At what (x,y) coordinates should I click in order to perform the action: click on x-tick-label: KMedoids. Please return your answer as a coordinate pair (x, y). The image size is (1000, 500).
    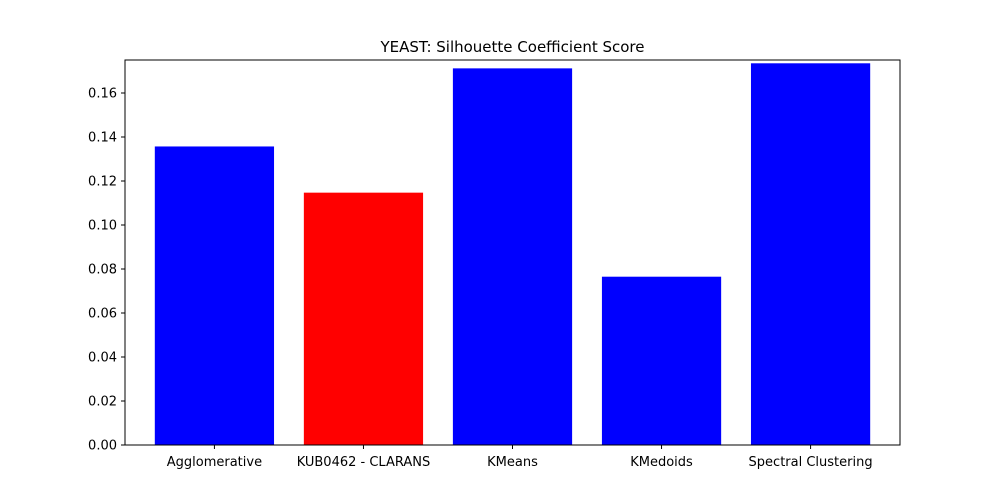
    Looking at the image, I should click on (661, 462).